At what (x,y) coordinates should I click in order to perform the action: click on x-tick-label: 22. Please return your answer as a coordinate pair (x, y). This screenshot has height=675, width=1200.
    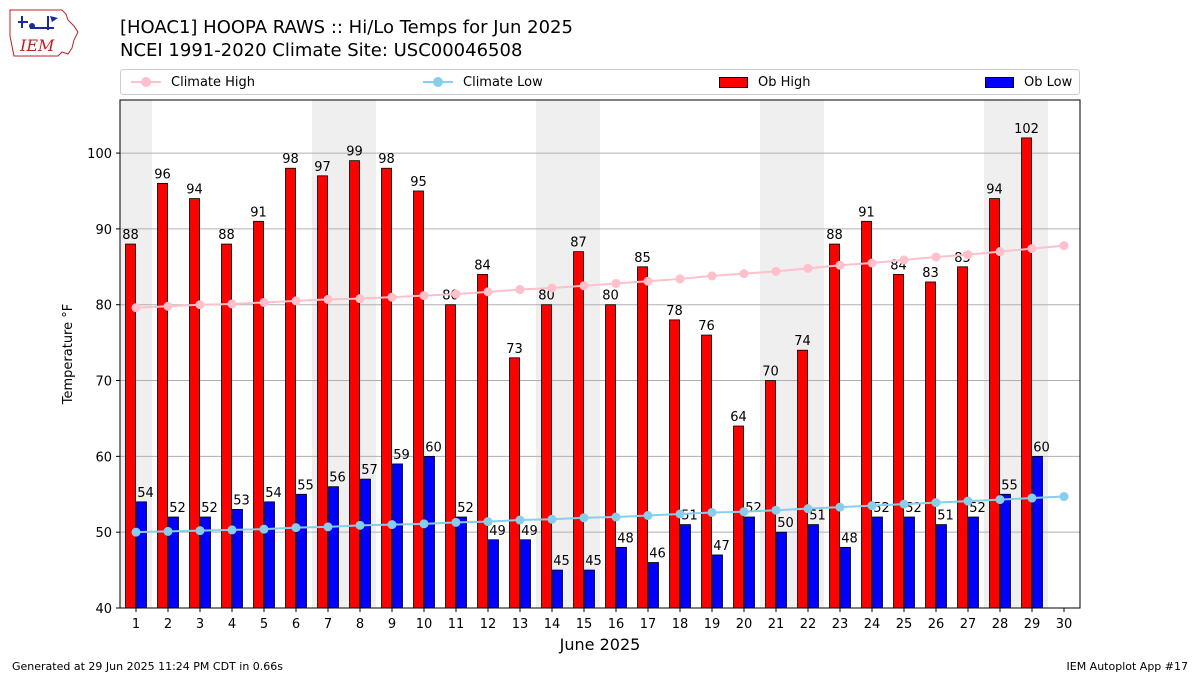
    Looking at the image, I should click on (808, 624).